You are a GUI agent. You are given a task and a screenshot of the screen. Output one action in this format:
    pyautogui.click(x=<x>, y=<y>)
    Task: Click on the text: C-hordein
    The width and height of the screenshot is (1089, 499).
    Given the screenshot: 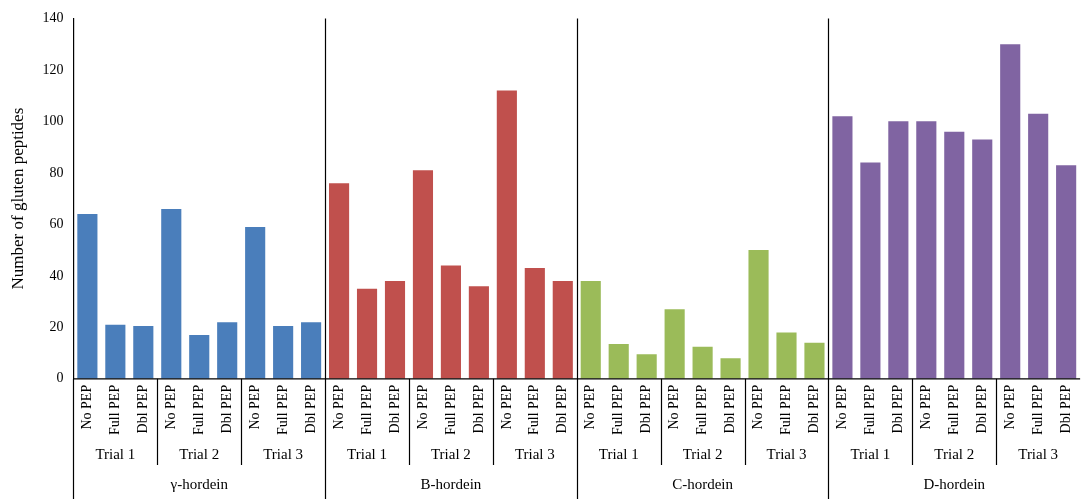 What is the action you would take?
    pyautogui.click(x=703, y=483)
    